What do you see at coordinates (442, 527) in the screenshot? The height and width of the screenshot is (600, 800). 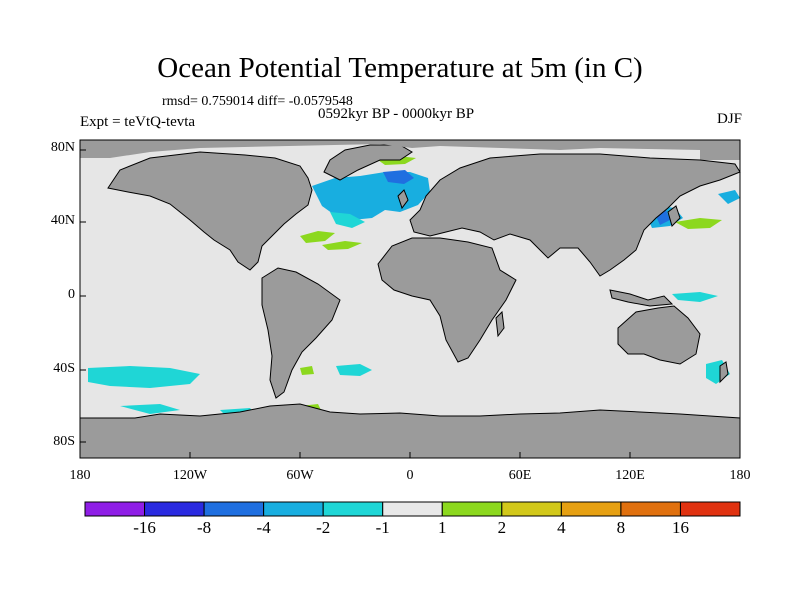 I see `colorbar-label-5: 1` at bounding box center [442, 527].